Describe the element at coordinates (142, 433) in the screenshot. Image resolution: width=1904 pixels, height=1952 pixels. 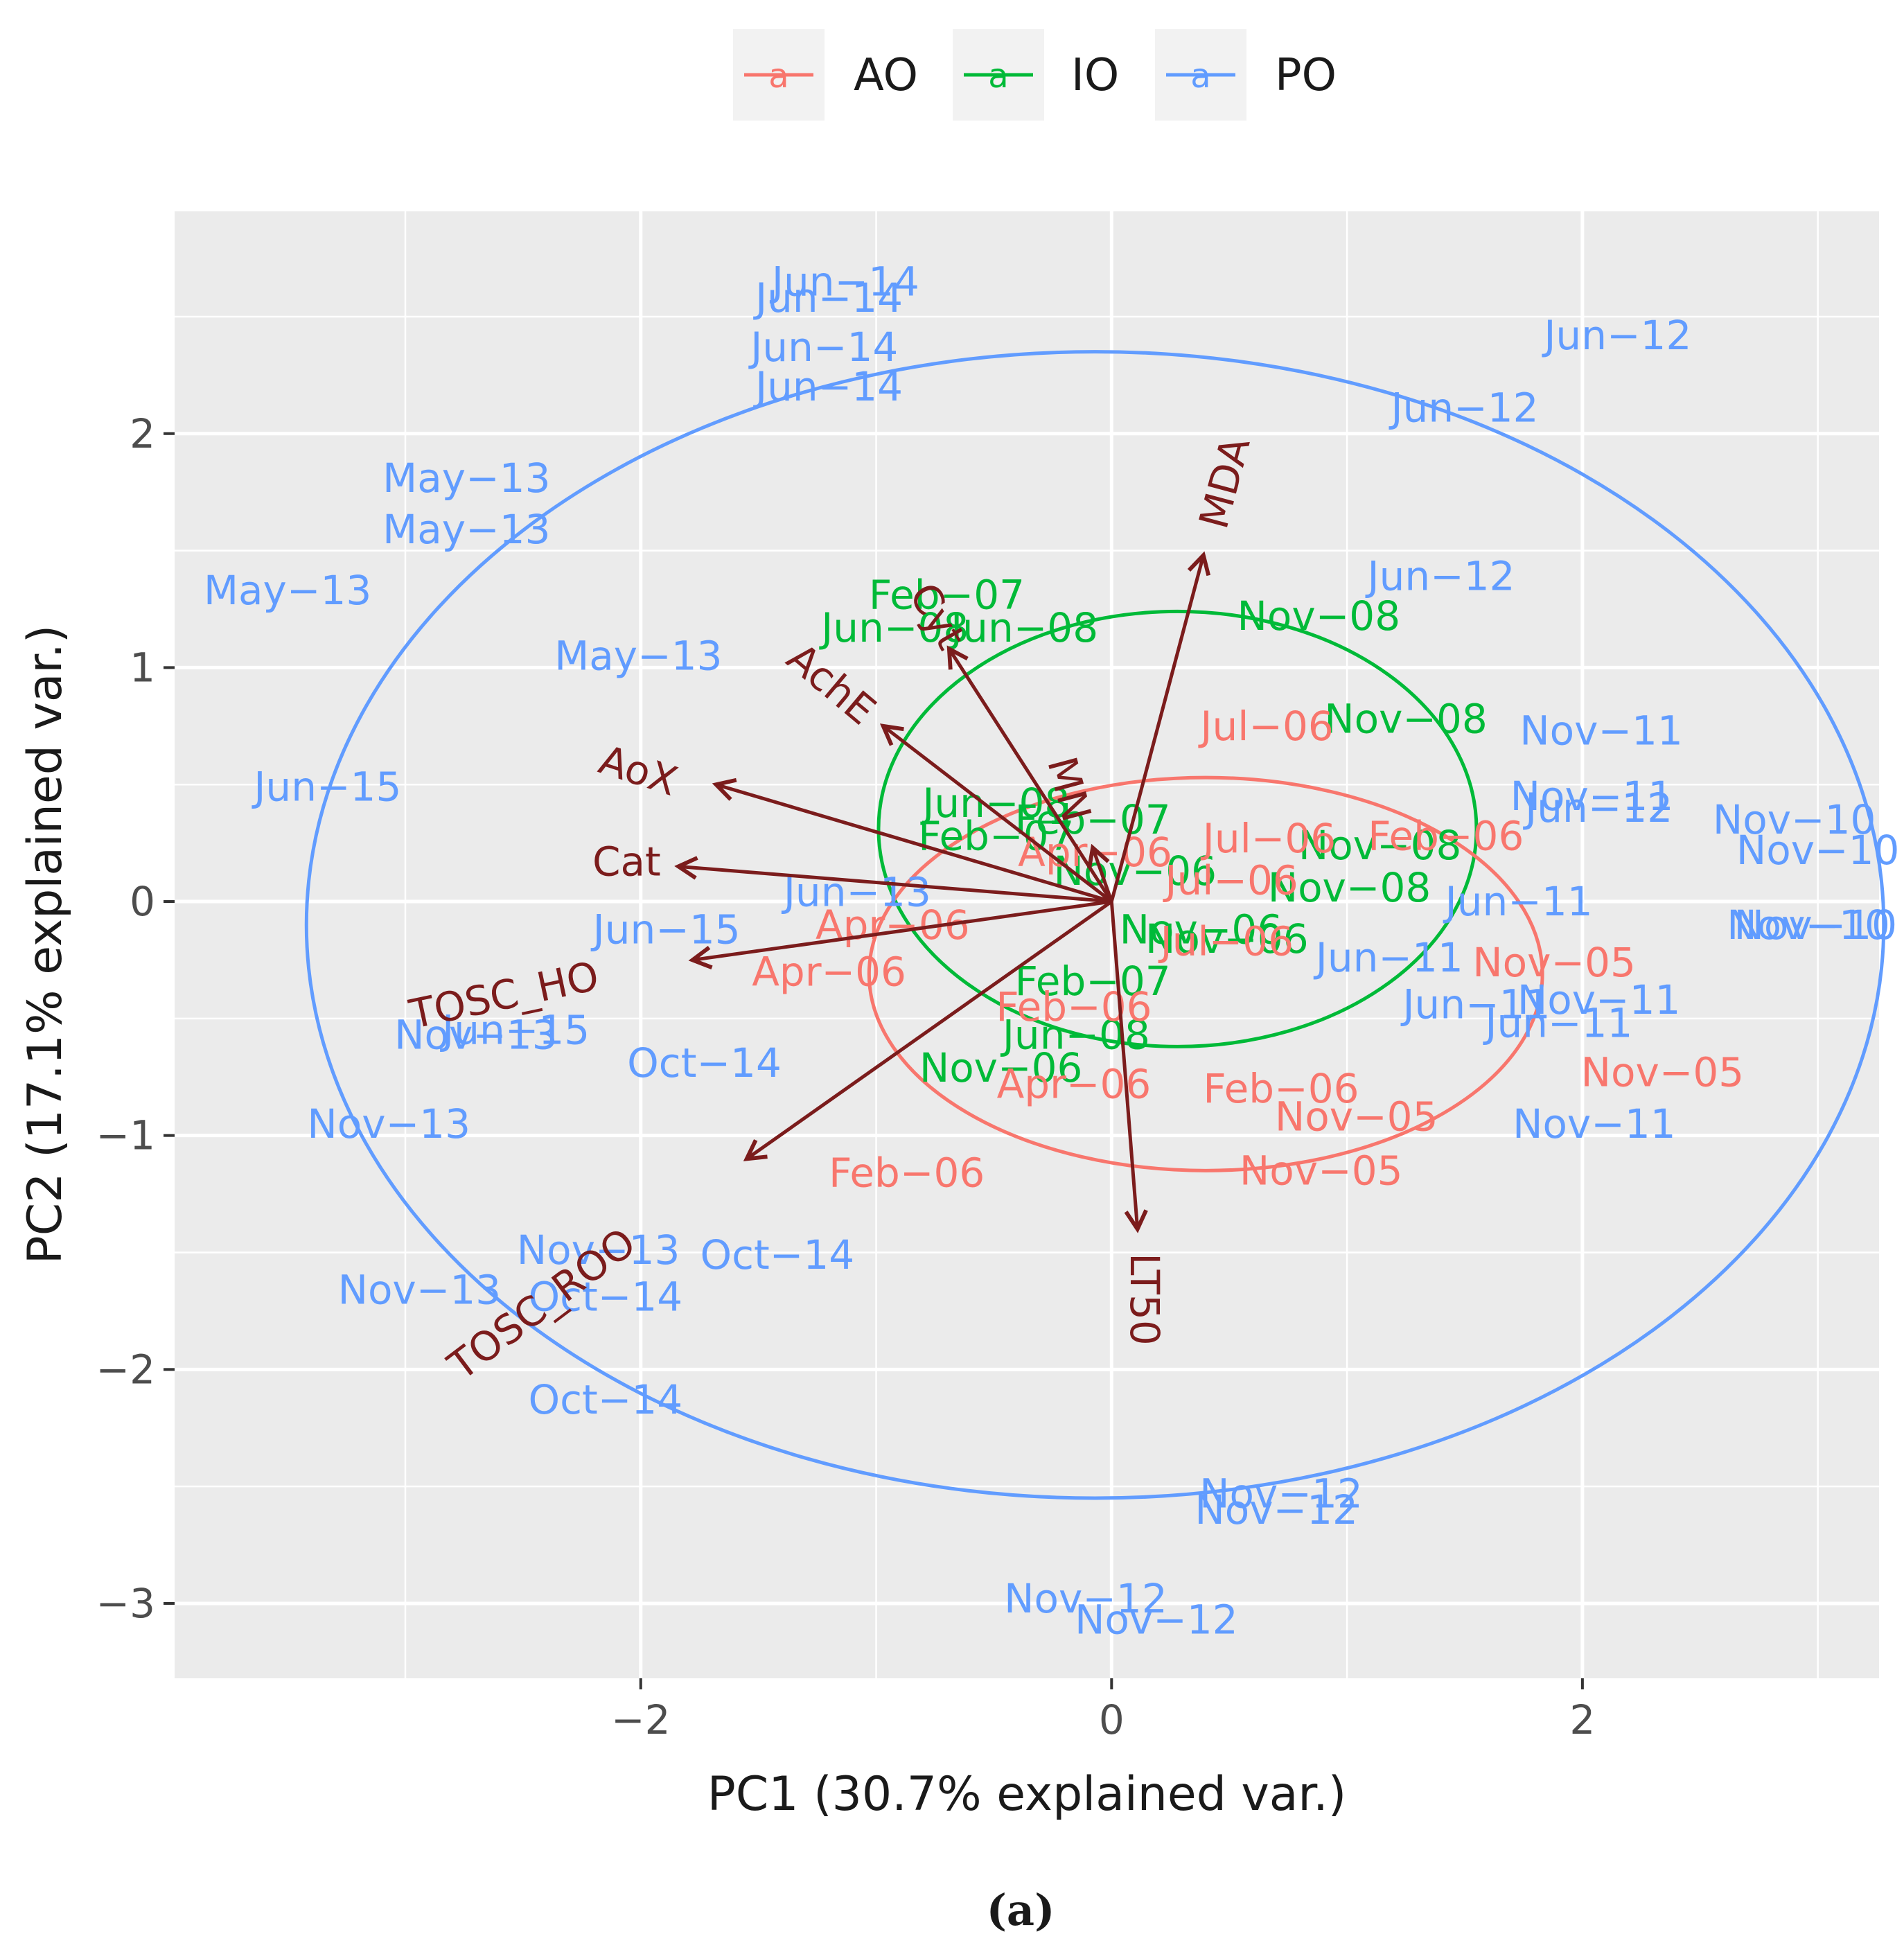
I see `y-tick-label: 2` at that location.